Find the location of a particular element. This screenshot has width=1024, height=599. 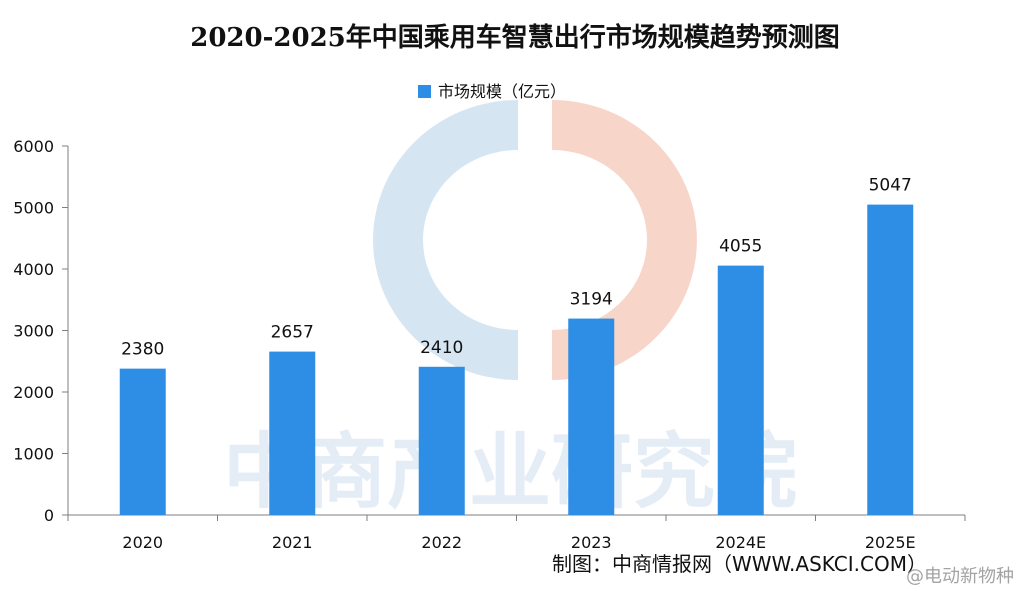

x-tick-label: 2021 is located at coordinates (292, 542).